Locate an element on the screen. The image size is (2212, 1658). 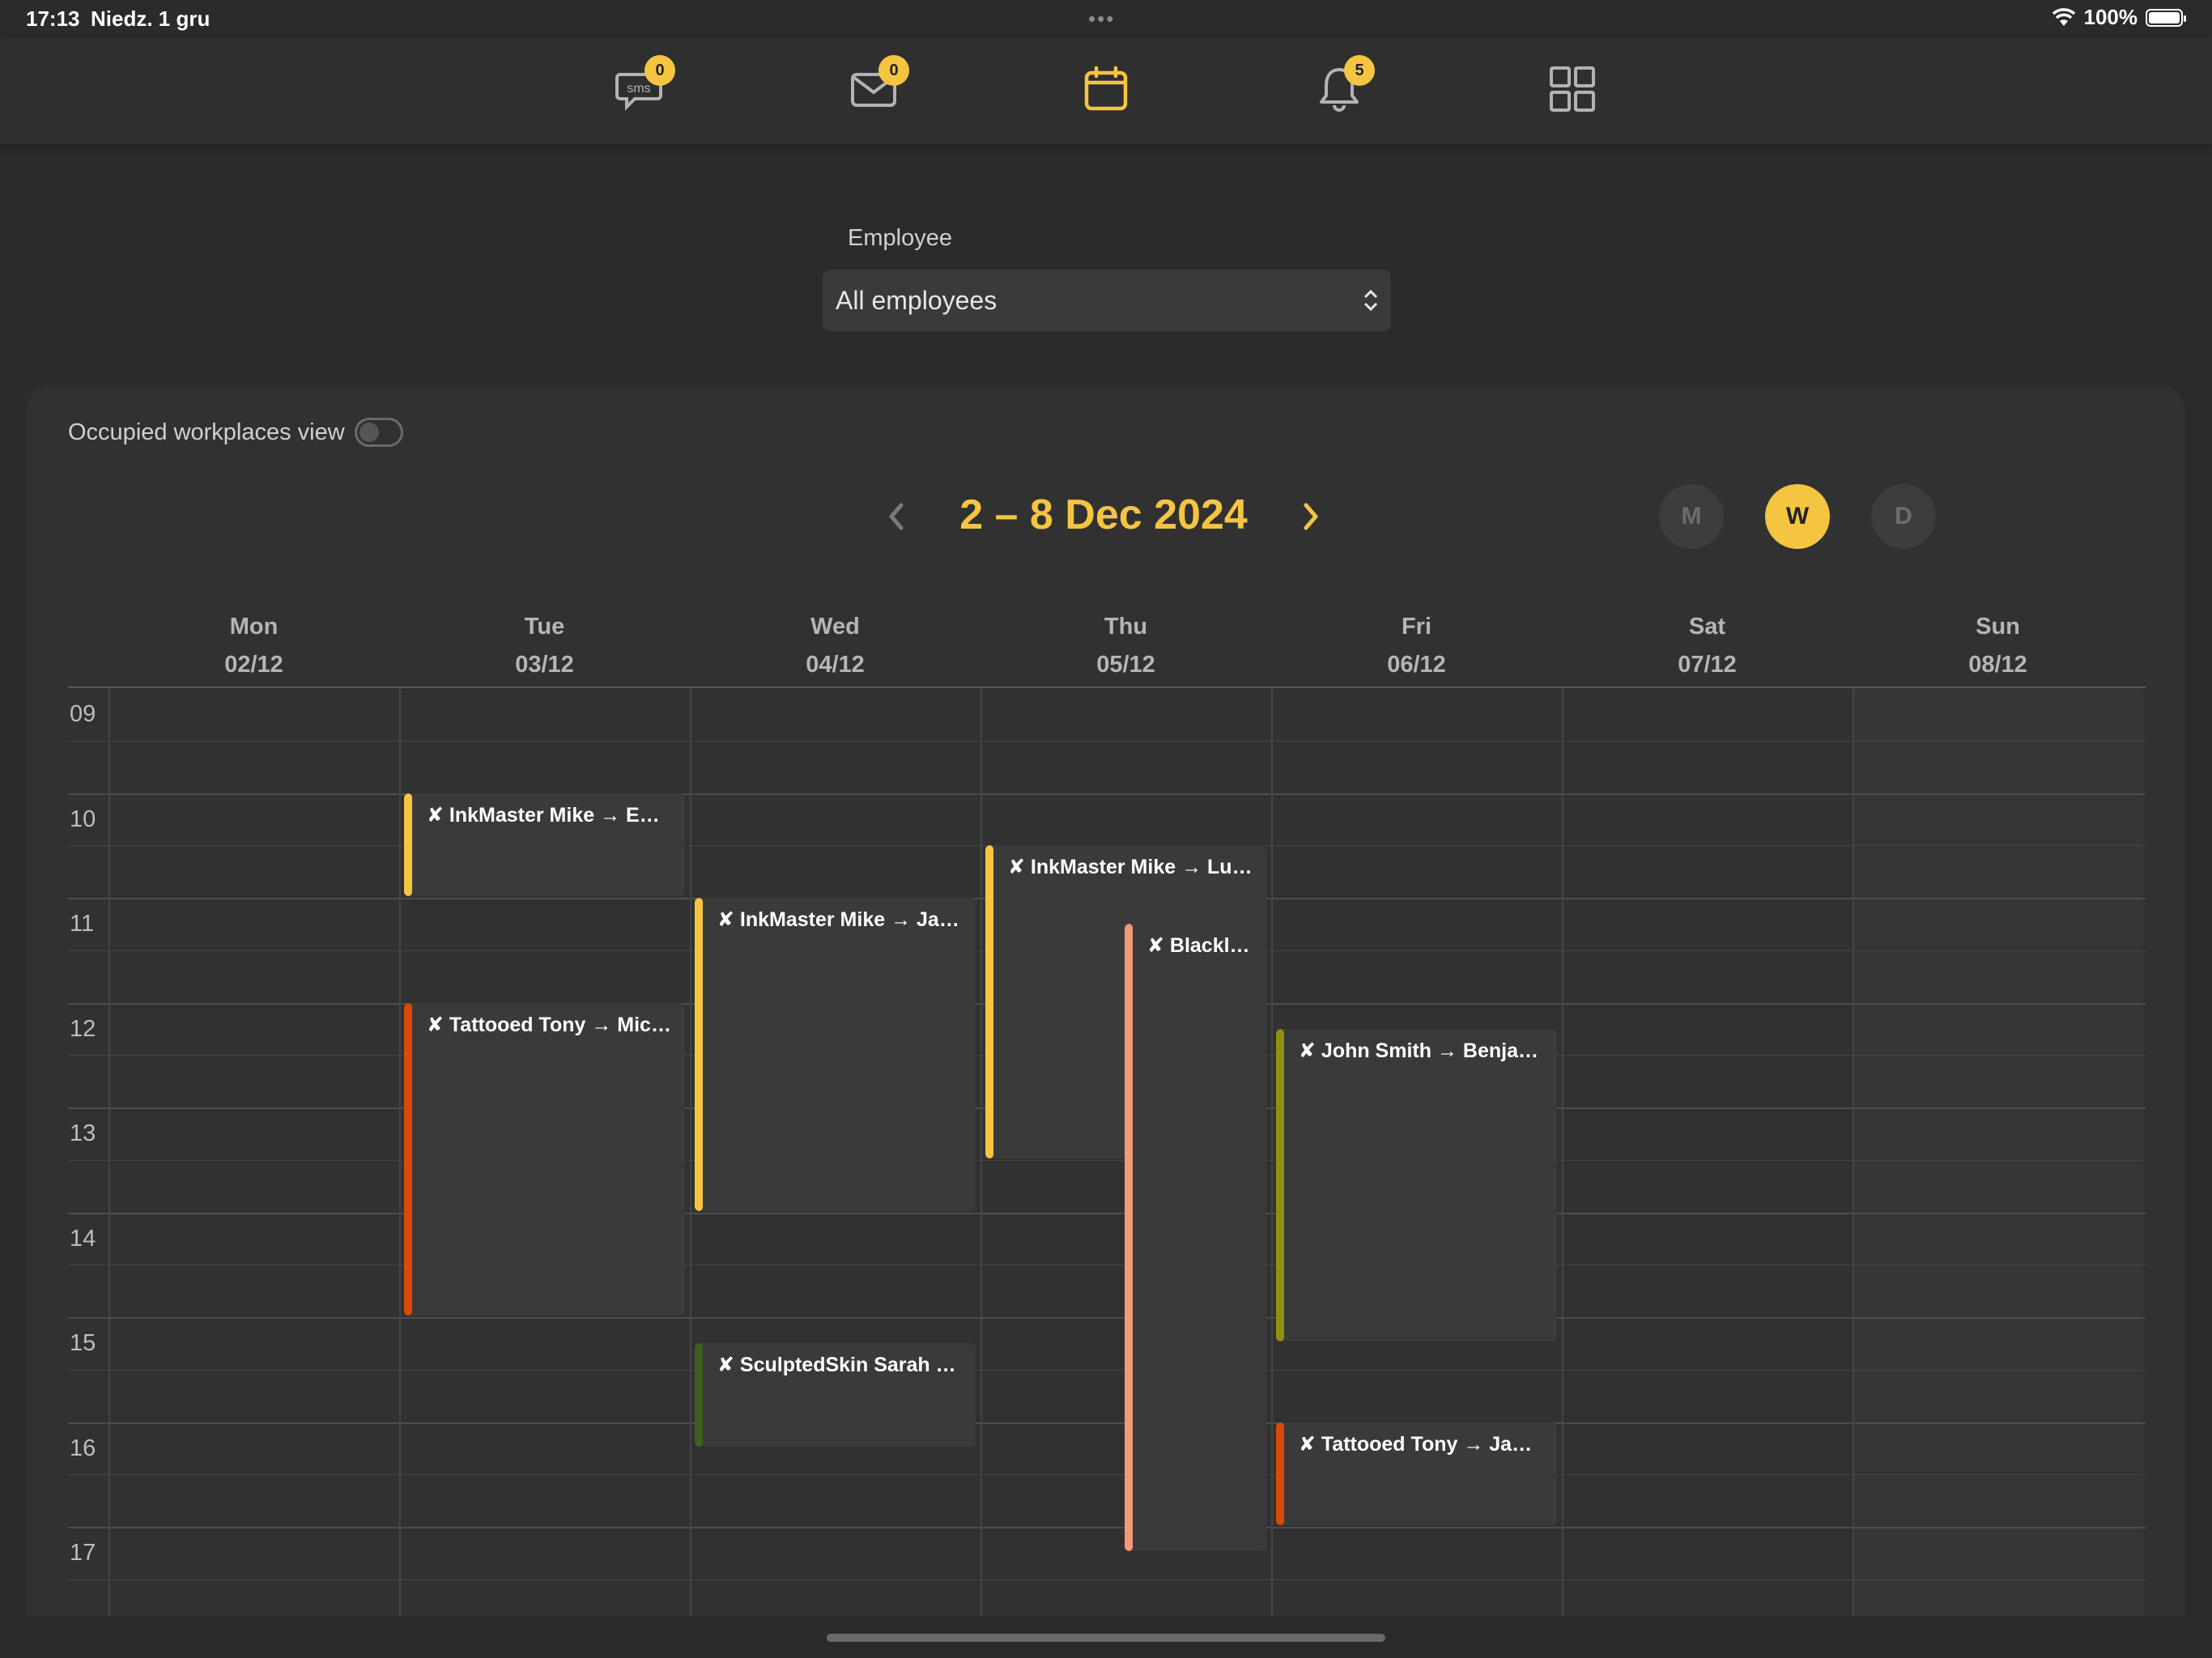
day-header: Fri 06/12 is located at coordinates (1416, 641).